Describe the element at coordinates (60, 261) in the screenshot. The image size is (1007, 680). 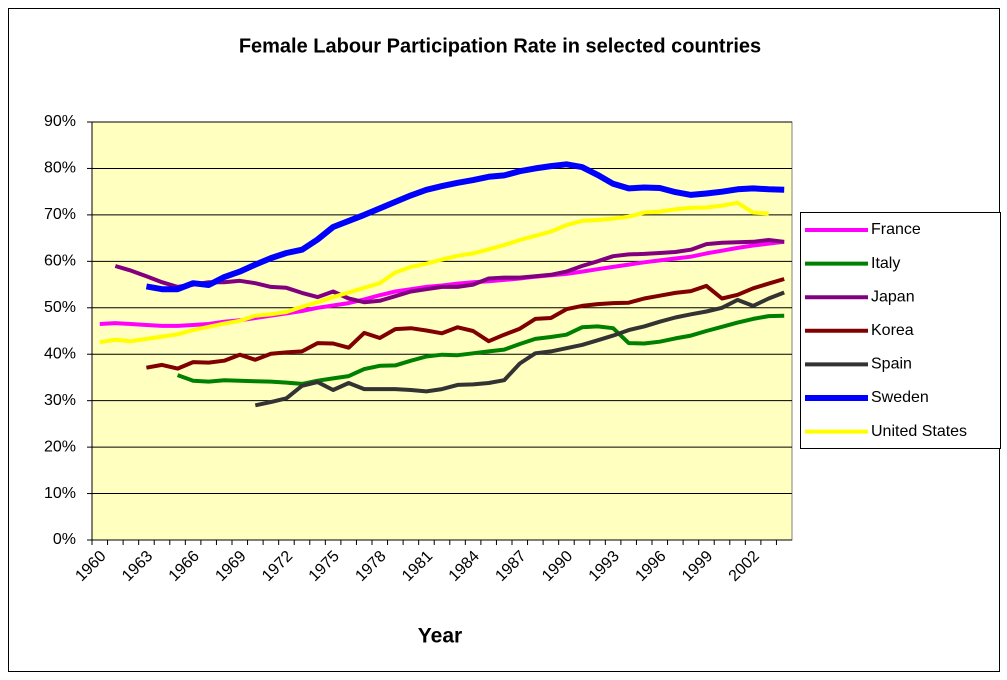
I see `y-tick-label: 60%` at that location.